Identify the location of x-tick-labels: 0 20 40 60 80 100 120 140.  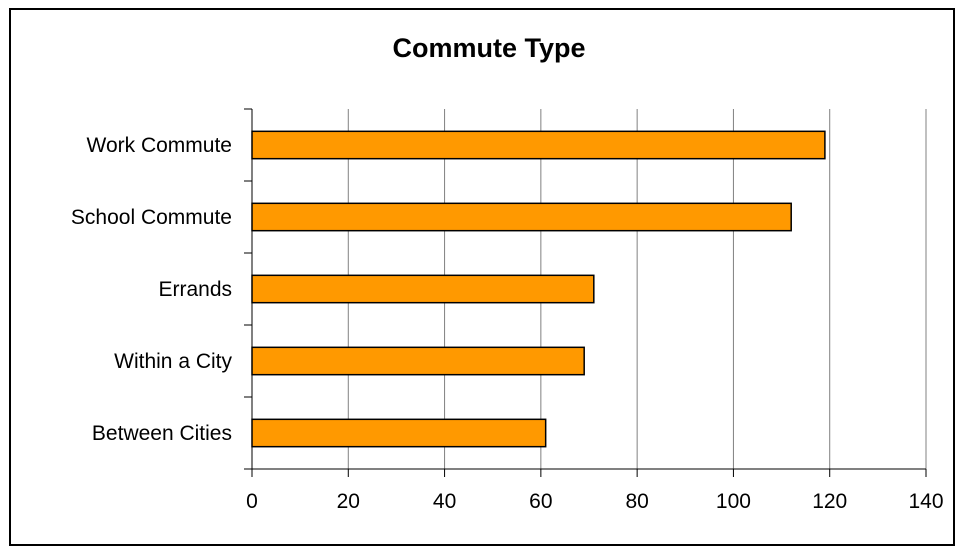
(594, 501).